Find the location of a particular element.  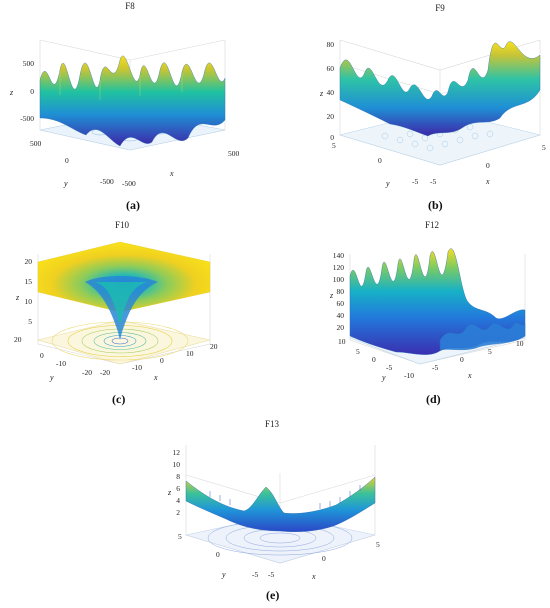

z-tick: 120 is located at coordinates (339, 267).